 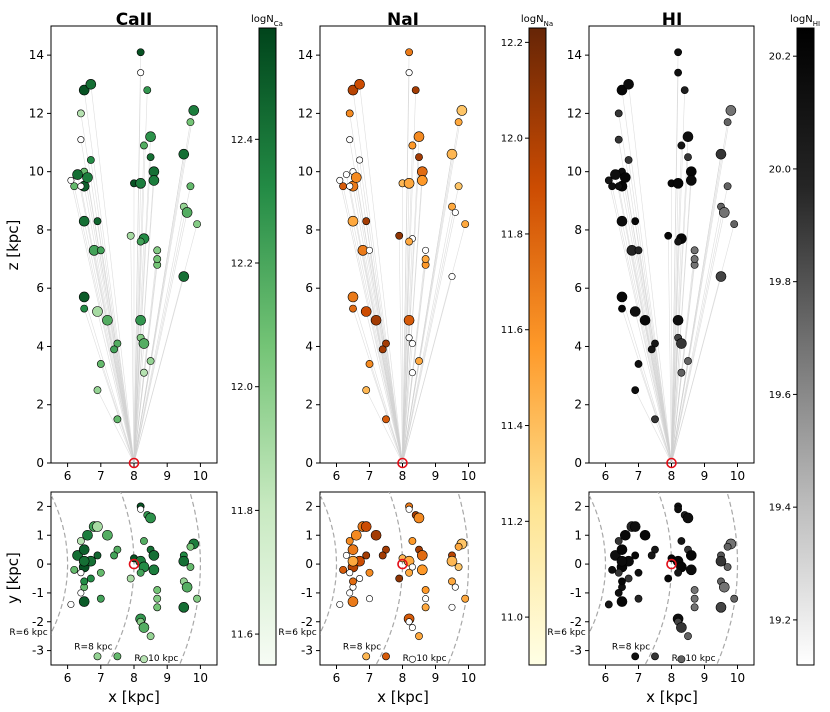 I want to click on nai-xy-plot: 6 7 8 9 10 -3 -2 -1 0 1 2 R=6 kpc R=8 kpc R=10 kpc, so click(x=382, y=588).